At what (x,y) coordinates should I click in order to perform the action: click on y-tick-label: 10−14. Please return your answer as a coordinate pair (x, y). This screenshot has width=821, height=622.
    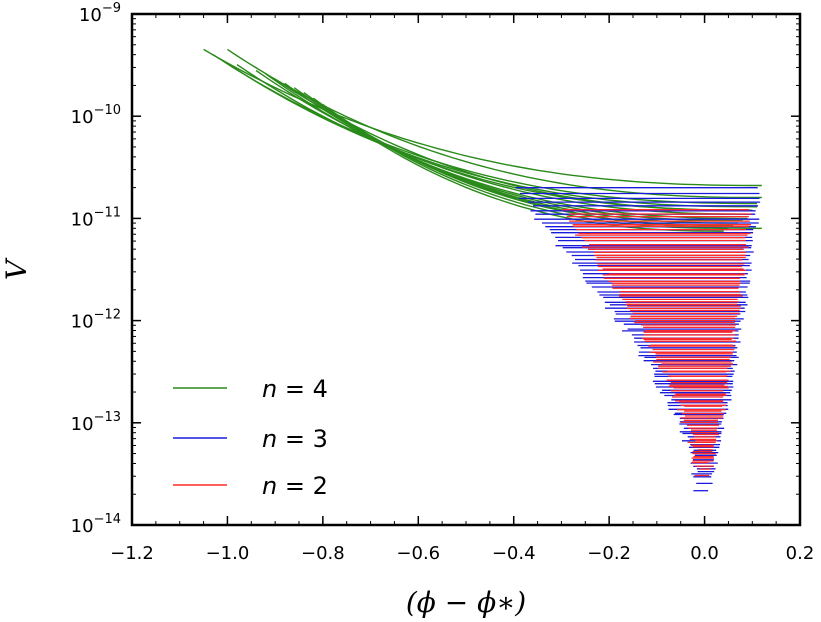
    Looking at the image, I should click on (96, 524).